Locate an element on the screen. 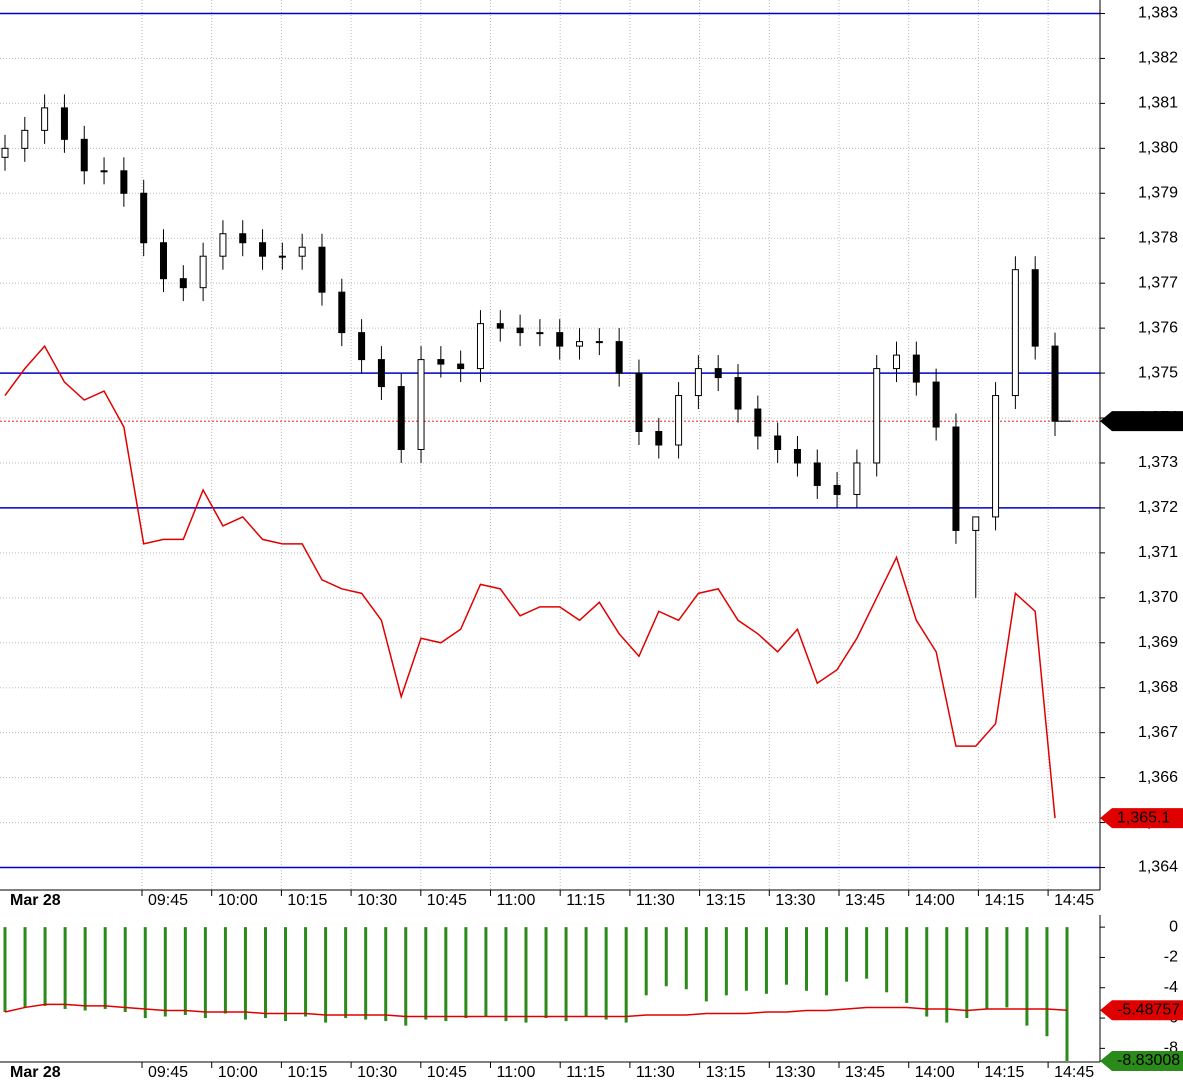 The width and height of the screenshot is (1183, 1086). y-tick-label: 1,369 is located at coordinates (1158, 642).